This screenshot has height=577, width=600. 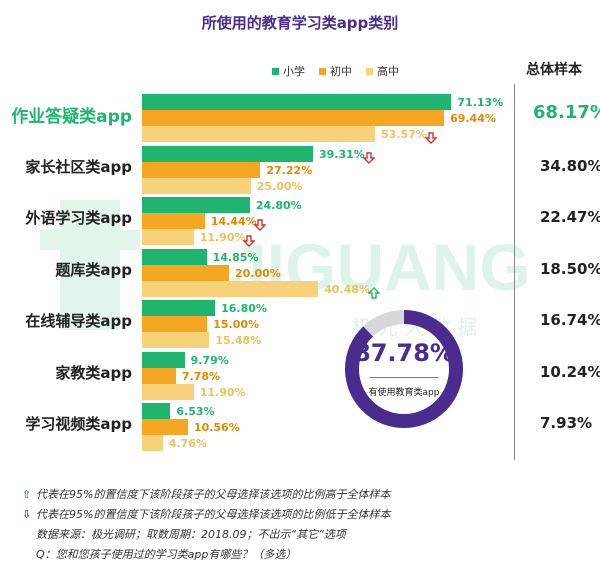 I want to click on legend-item-high: 高中, so click(x=382, y=71).